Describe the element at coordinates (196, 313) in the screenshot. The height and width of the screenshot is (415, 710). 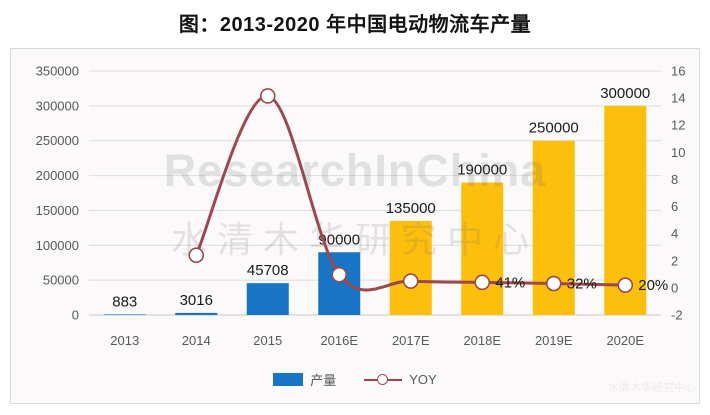
I see `bar-2014` at that location.